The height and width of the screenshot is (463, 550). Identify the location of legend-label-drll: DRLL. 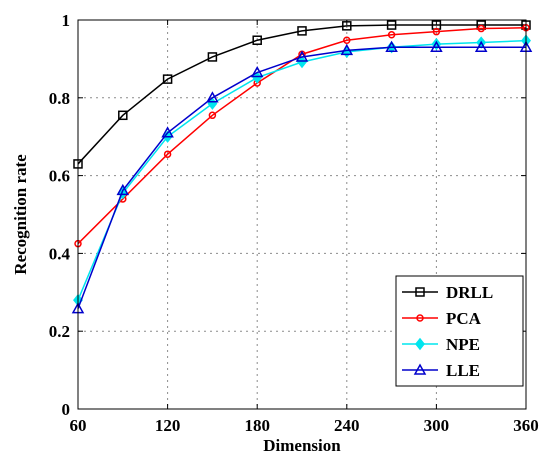
(469, 292).